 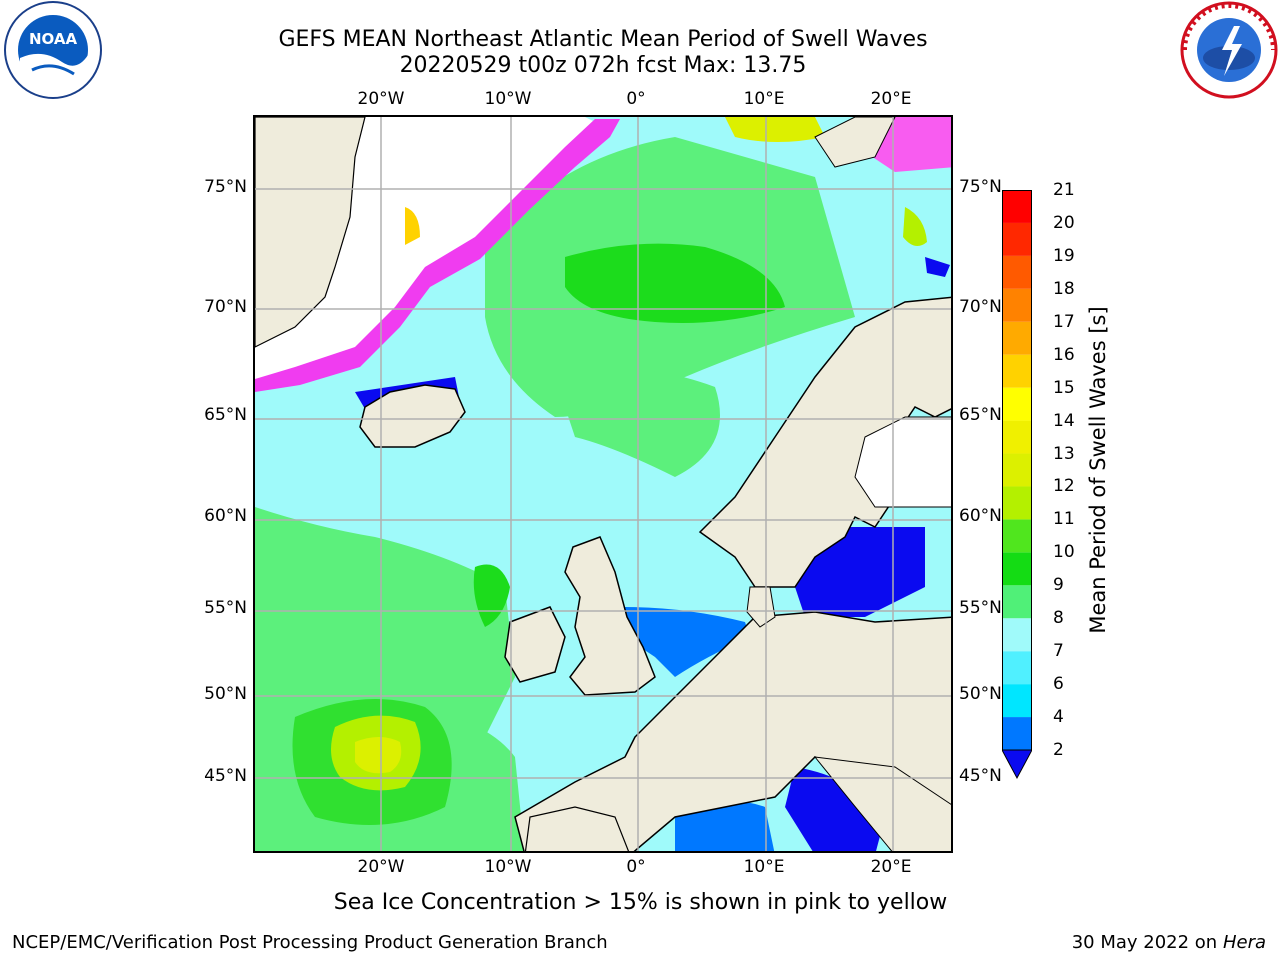 What do you see at coordinates (1058, 651) in the screenshot?
I see `colorbar-tick-label: 7` at bounding box center [1058, 651].